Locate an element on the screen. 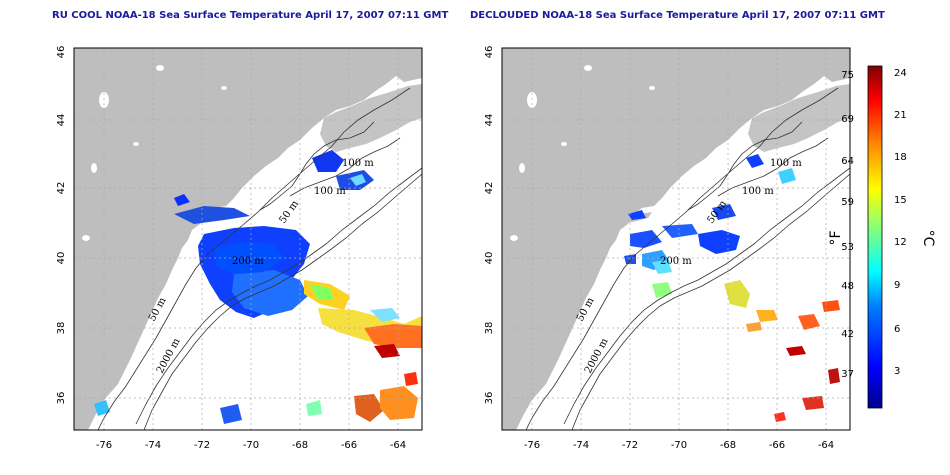  fahrenheit-label: °F is located at coordinates (836, 237).